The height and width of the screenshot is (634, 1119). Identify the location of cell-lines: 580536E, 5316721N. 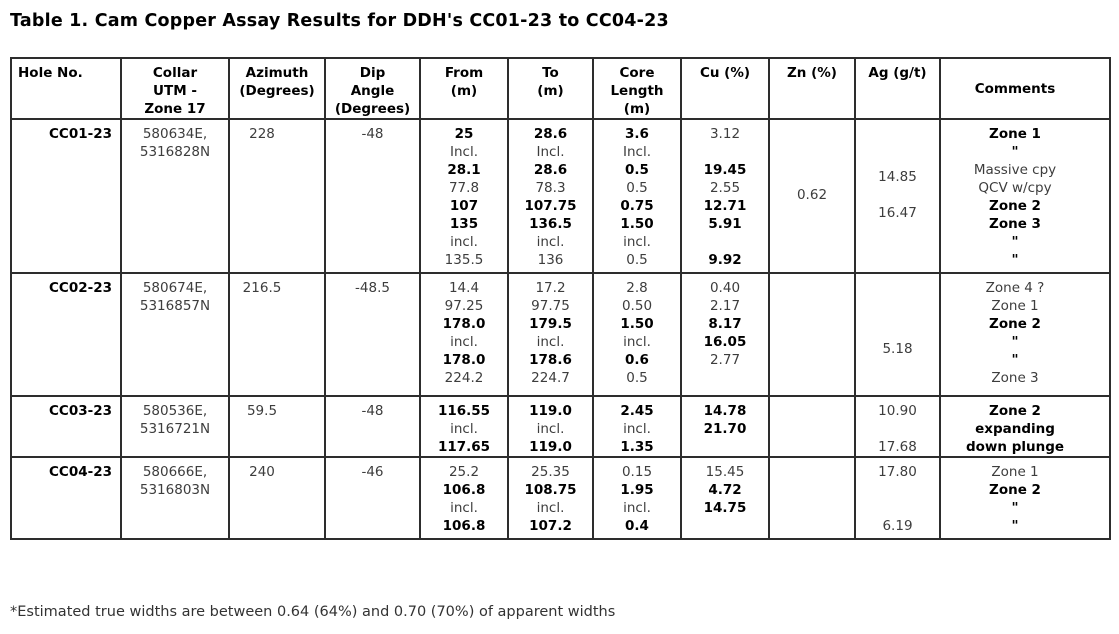
(175, 429).